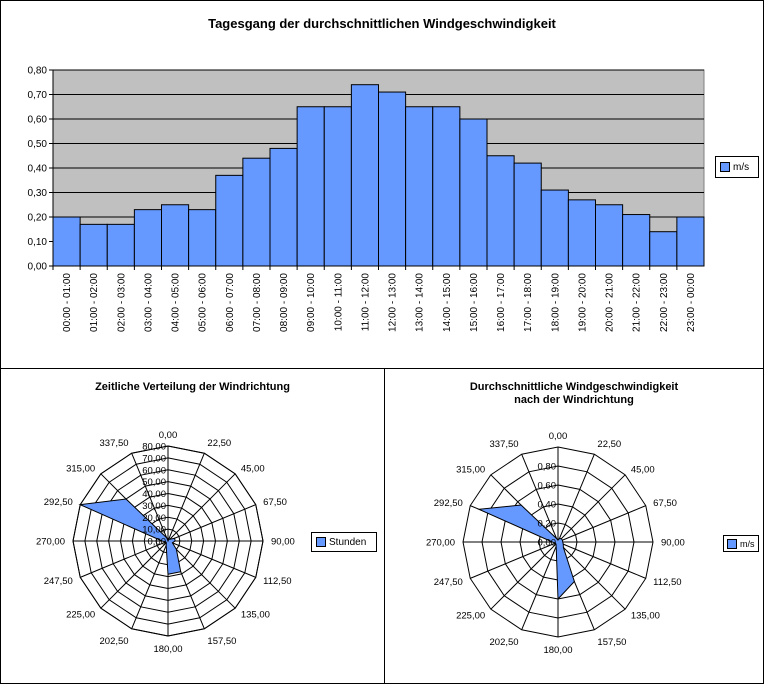  What do you see at coordinates (38, 95) in the screenshot?
I see `y-tick-label: 0,70` at bounding box center [38, 95].